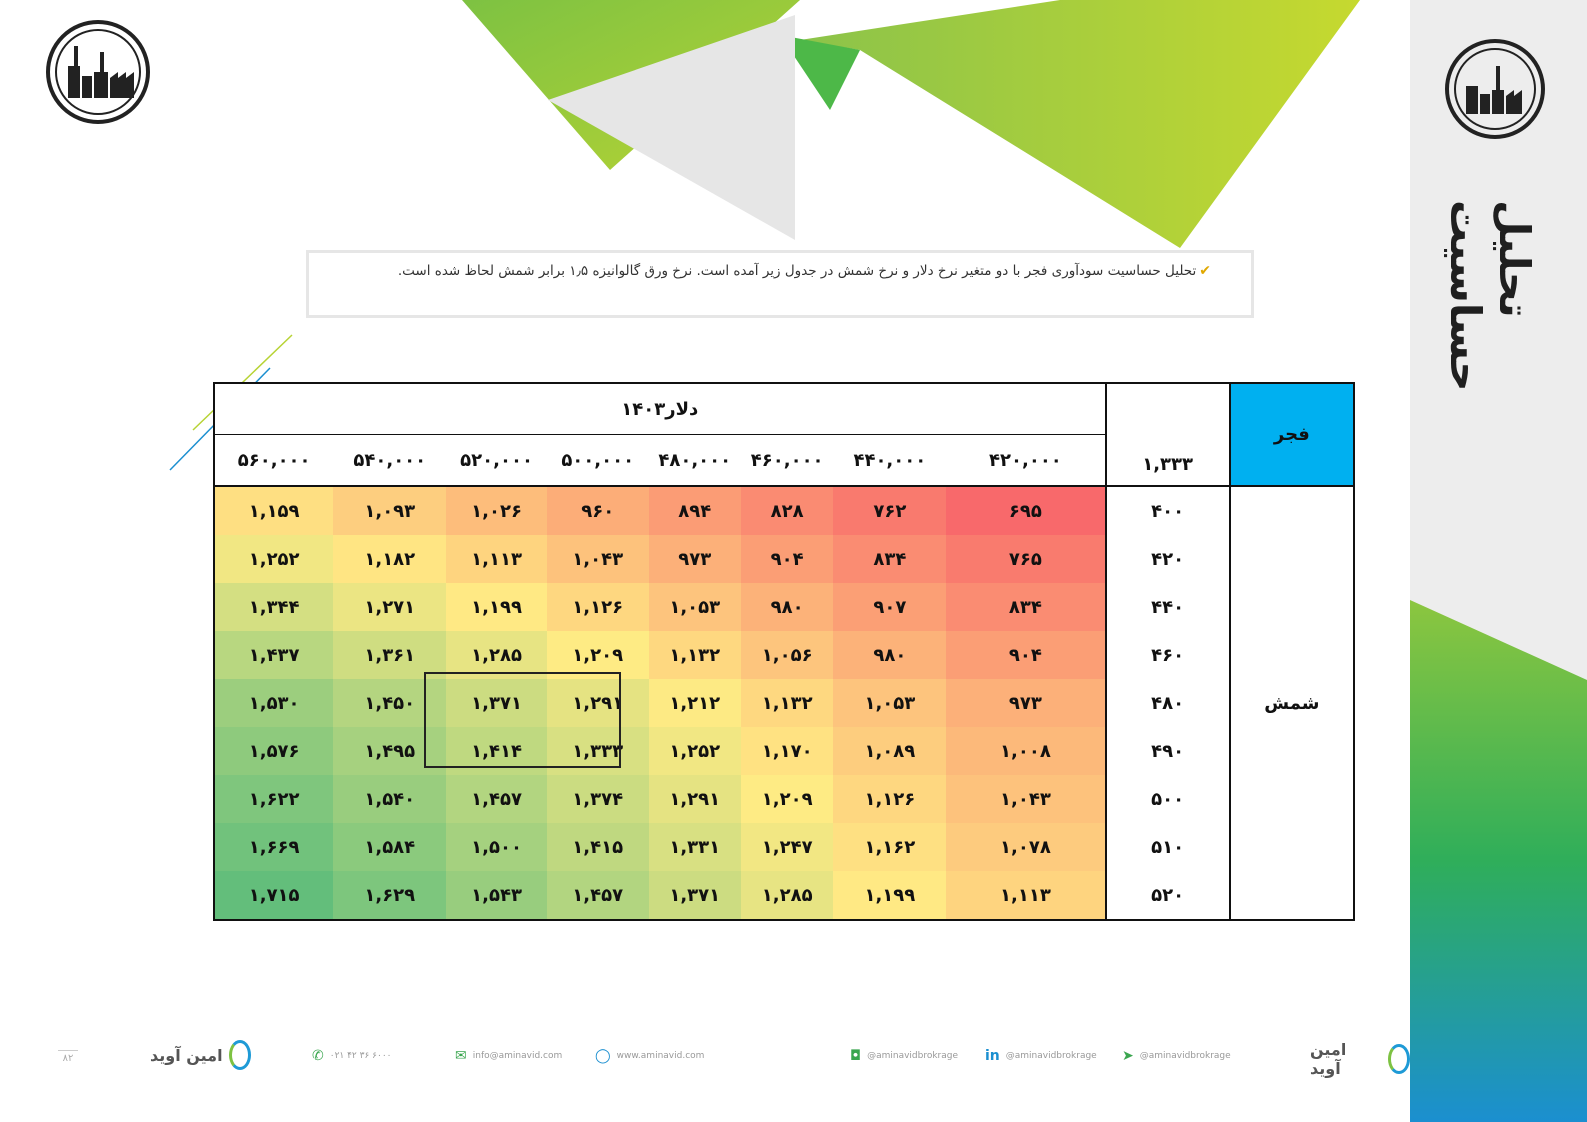 This screenshot has width=1587, height=1122. What do you see at coordinates (496, 896) in the screenshot?
I see `table-cell: ۱,۵۴۳` at bounding box center [496, 896].